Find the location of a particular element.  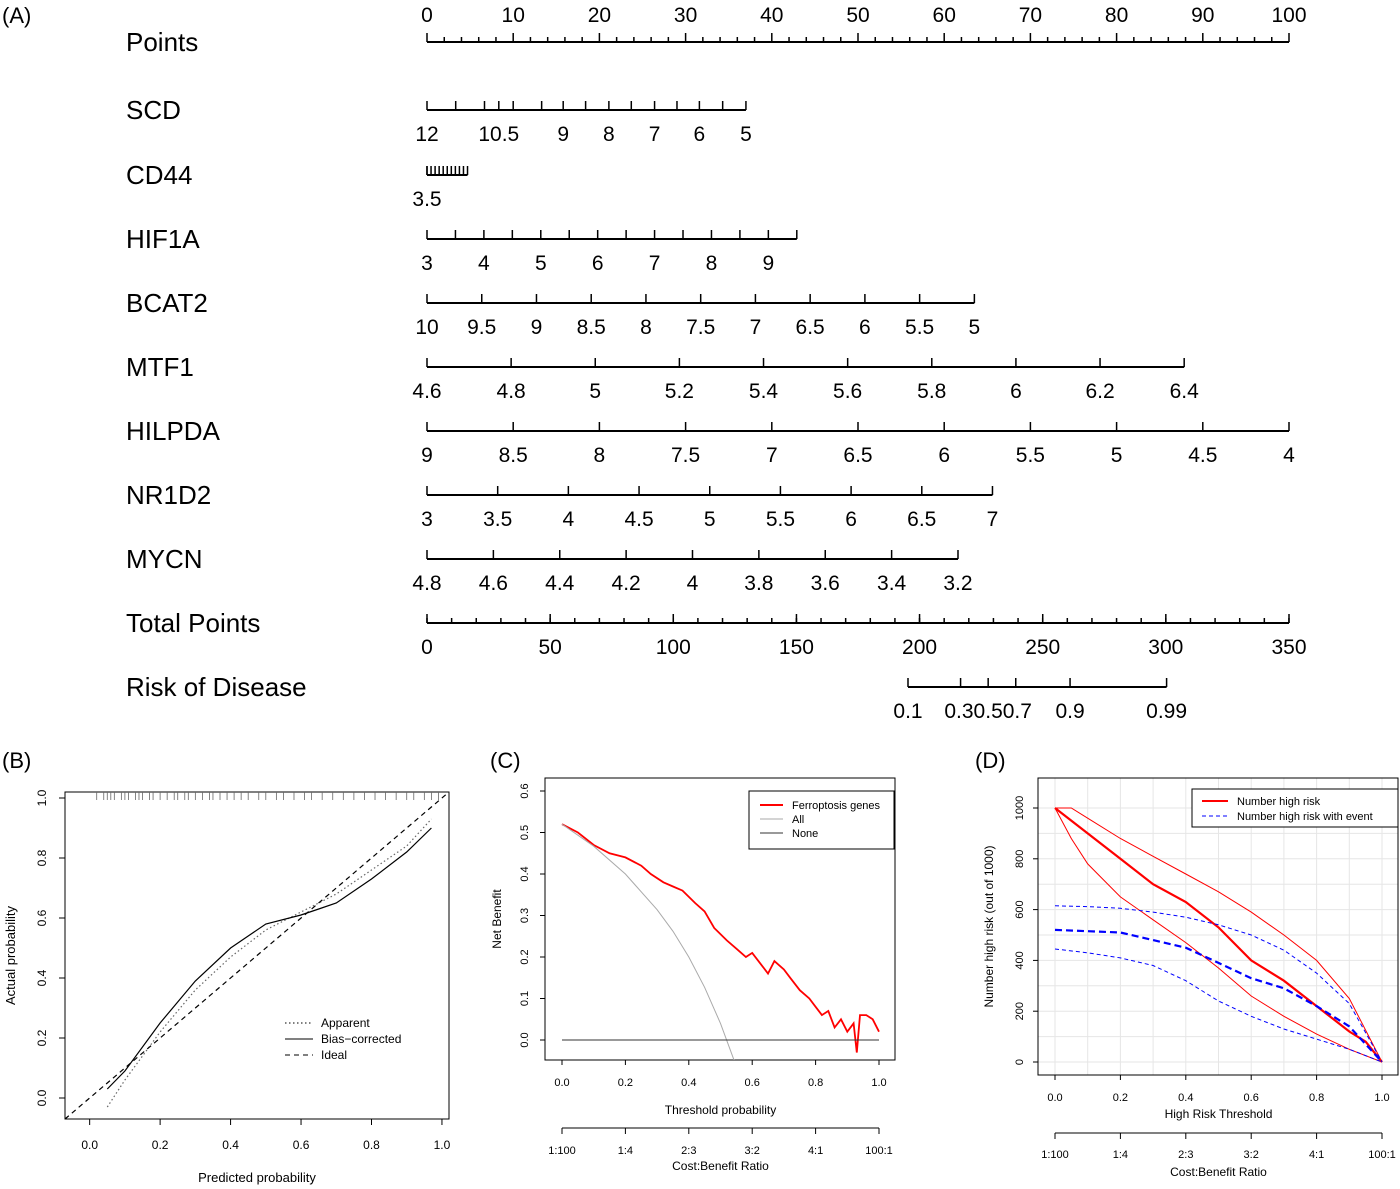

plot-frame is located at coordinates (257, 955).